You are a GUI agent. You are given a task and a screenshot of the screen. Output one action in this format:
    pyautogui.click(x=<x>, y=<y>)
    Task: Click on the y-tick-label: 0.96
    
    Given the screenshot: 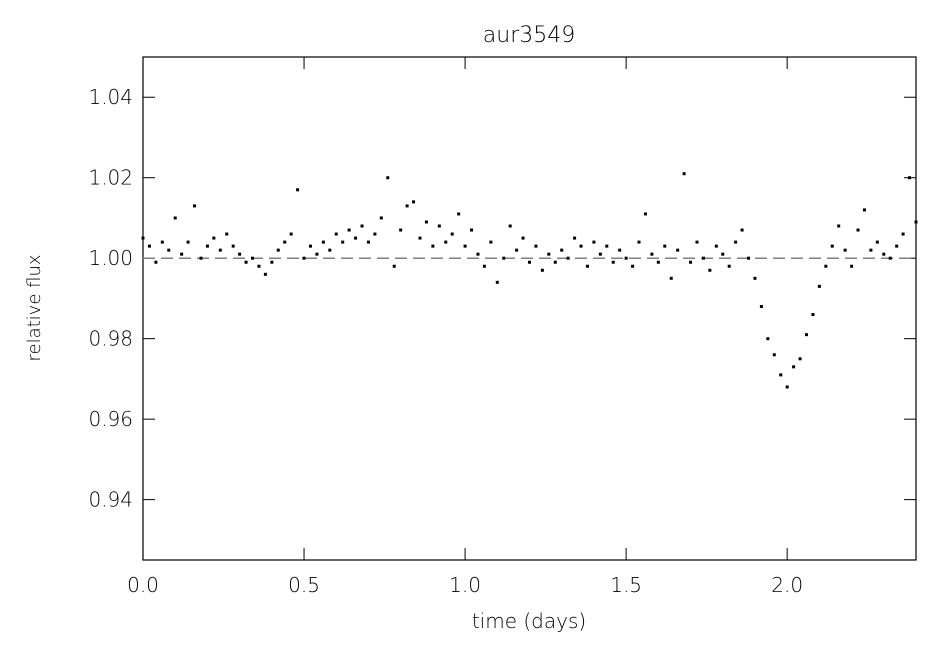 What is the action you would take?
    pyautogui.click(x=110, y=419)
    